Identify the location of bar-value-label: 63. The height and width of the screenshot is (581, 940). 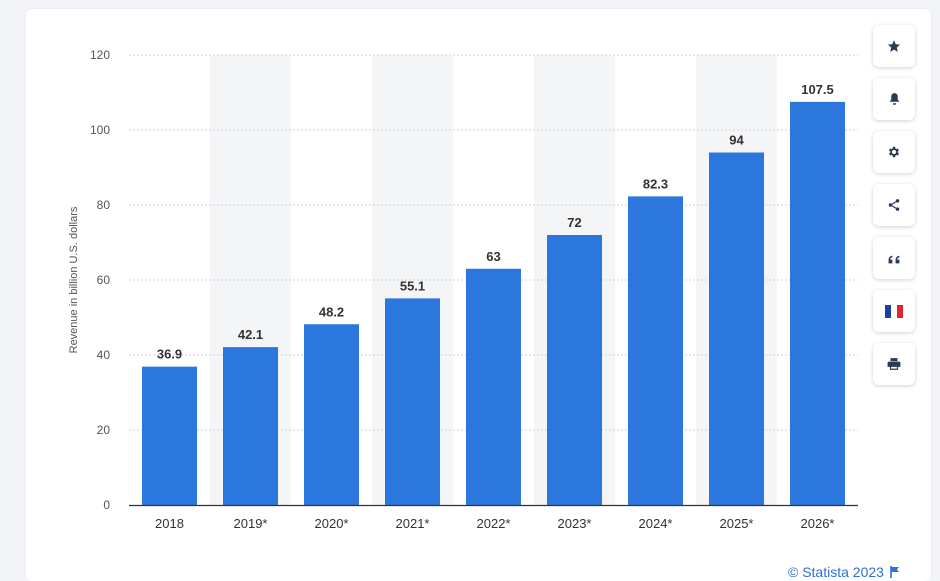
(493, 256).